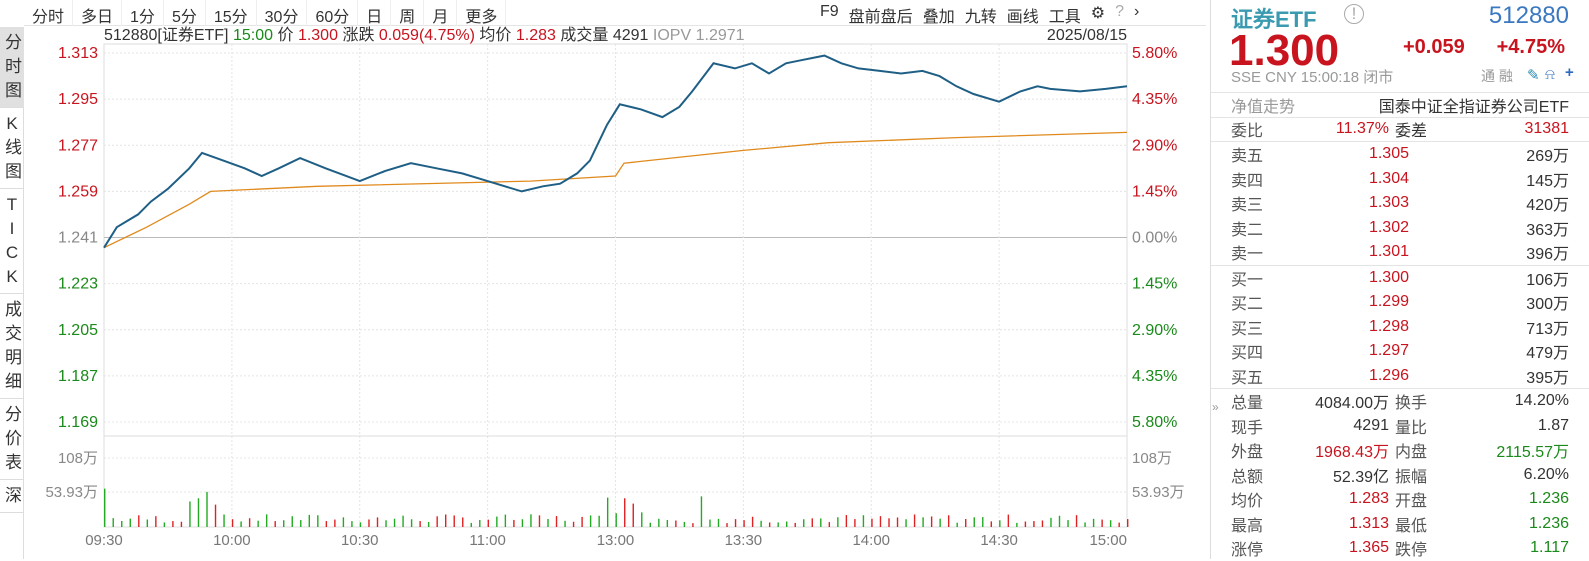 The image size is (1589, 561). I want to click on stat-label: 量比, so click(1411, 428).